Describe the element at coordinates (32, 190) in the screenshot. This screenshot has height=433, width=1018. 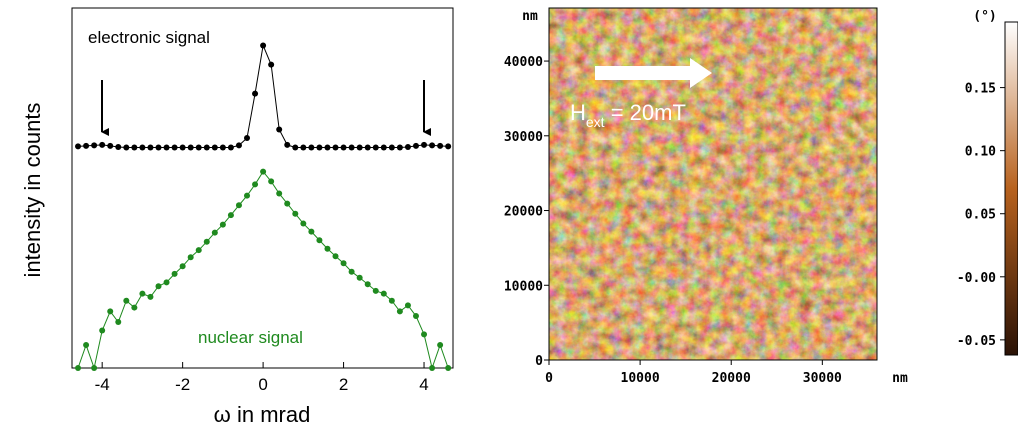
I see `y-axis-label: intensity in counts` at that location.